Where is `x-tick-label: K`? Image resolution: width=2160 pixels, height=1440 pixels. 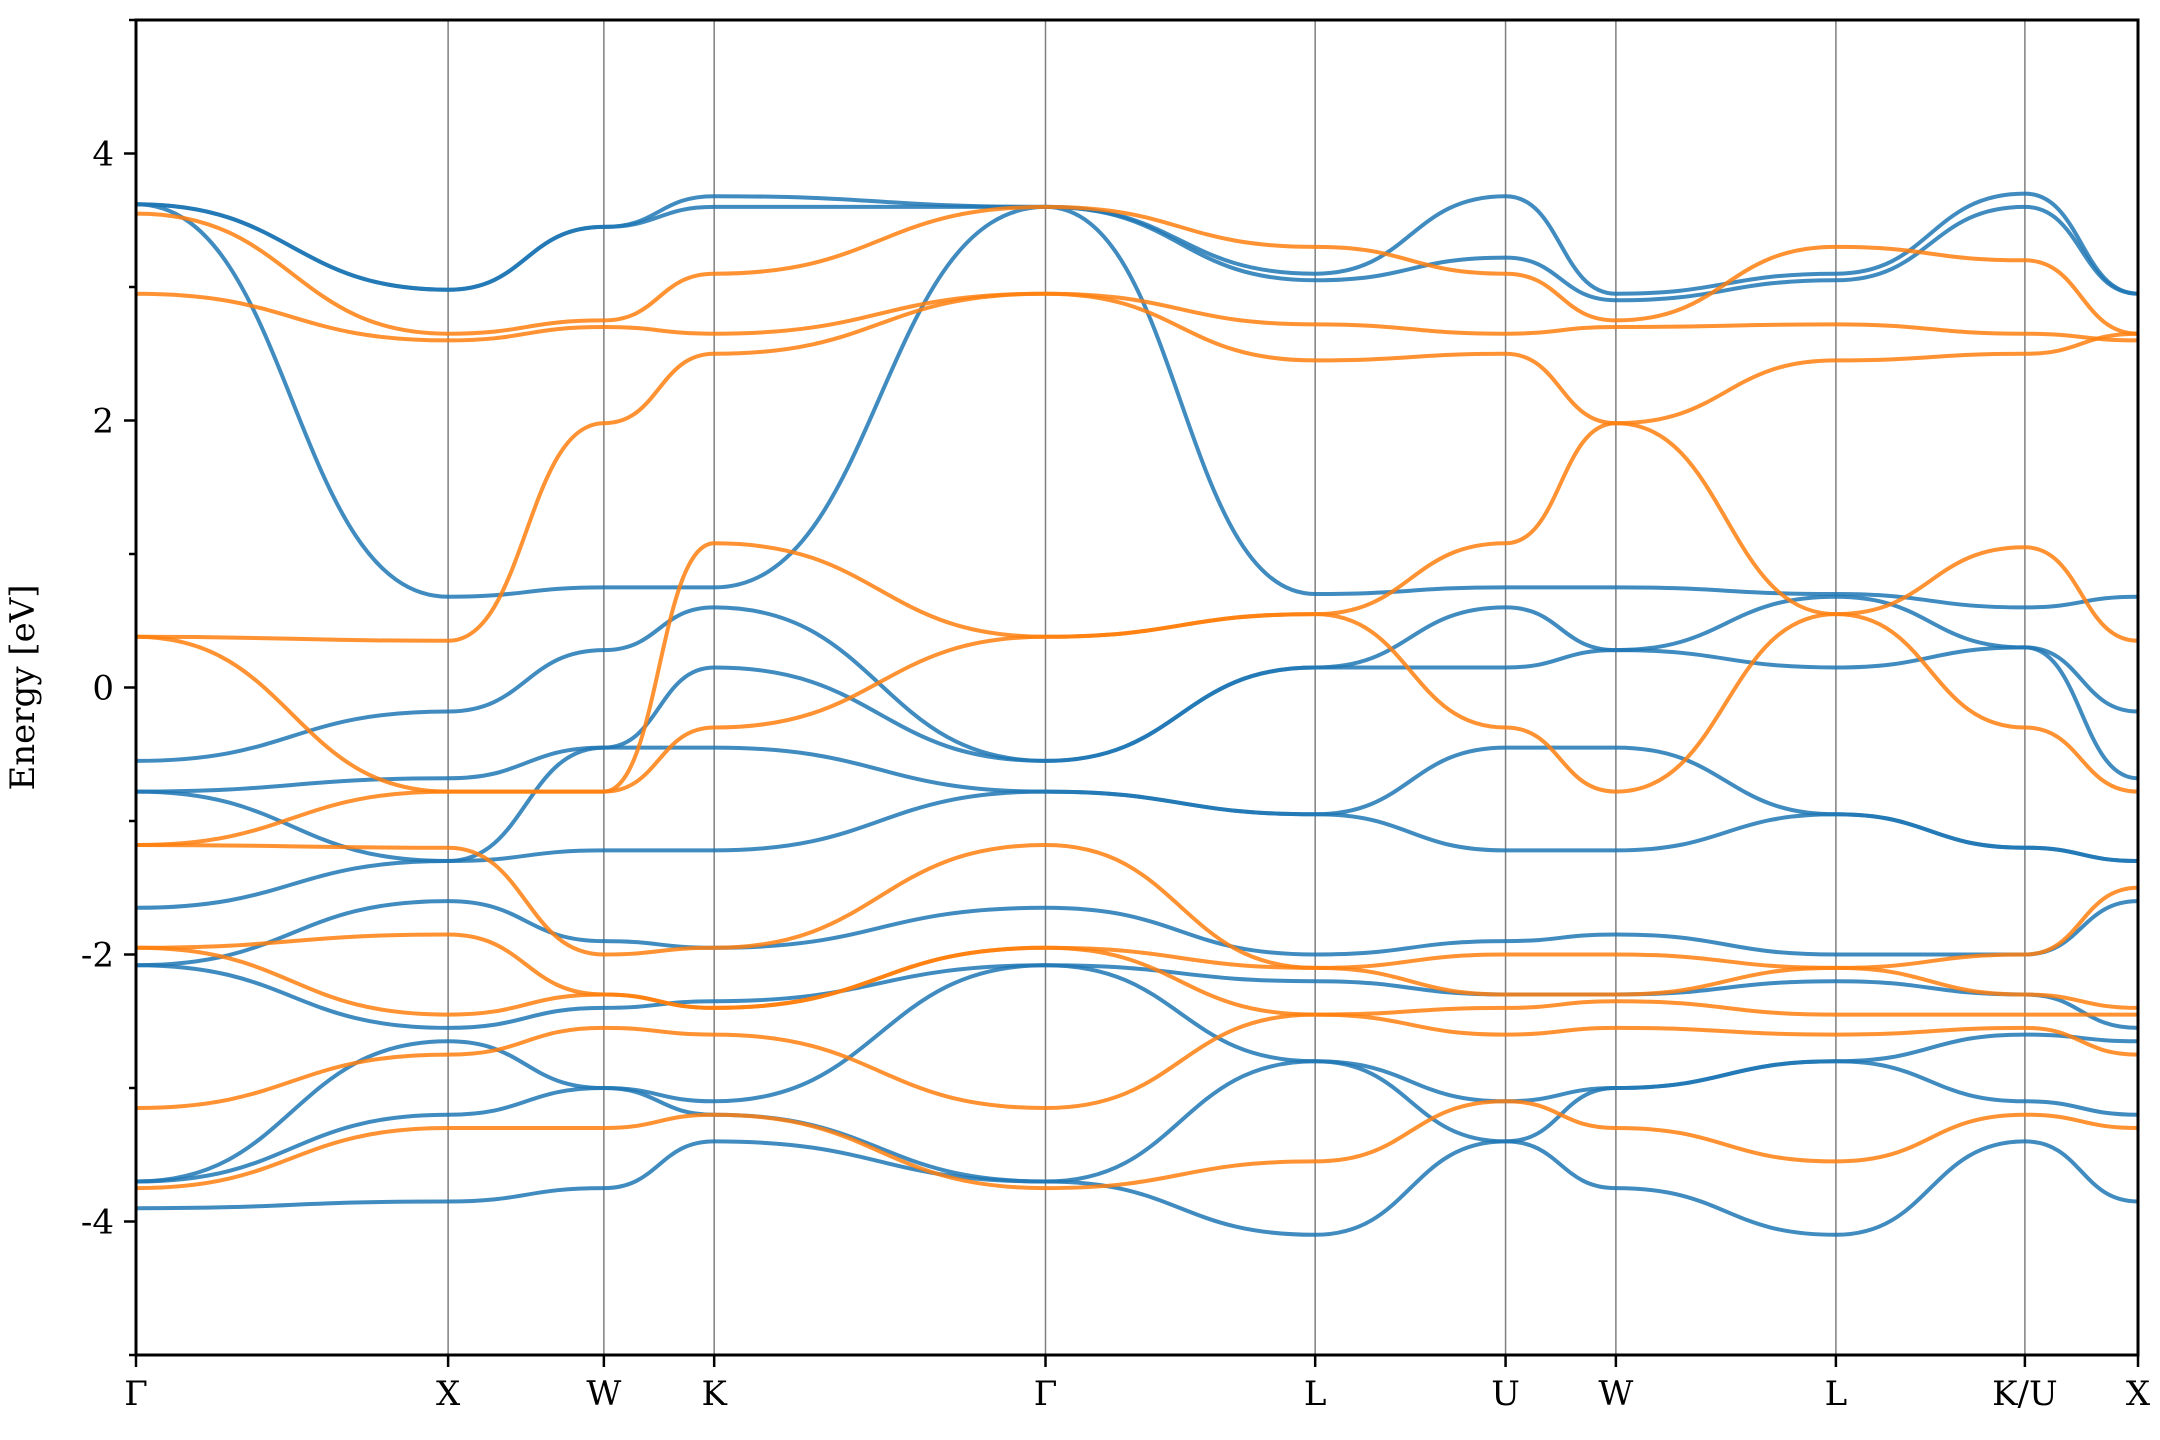
x-tick-label: K is located at coordinates (714, 1394).